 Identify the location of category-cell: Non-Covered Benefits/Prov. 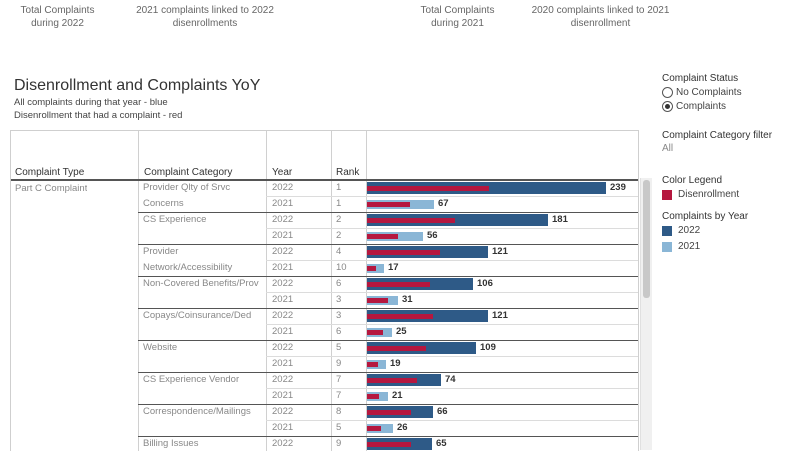
(201, 283).